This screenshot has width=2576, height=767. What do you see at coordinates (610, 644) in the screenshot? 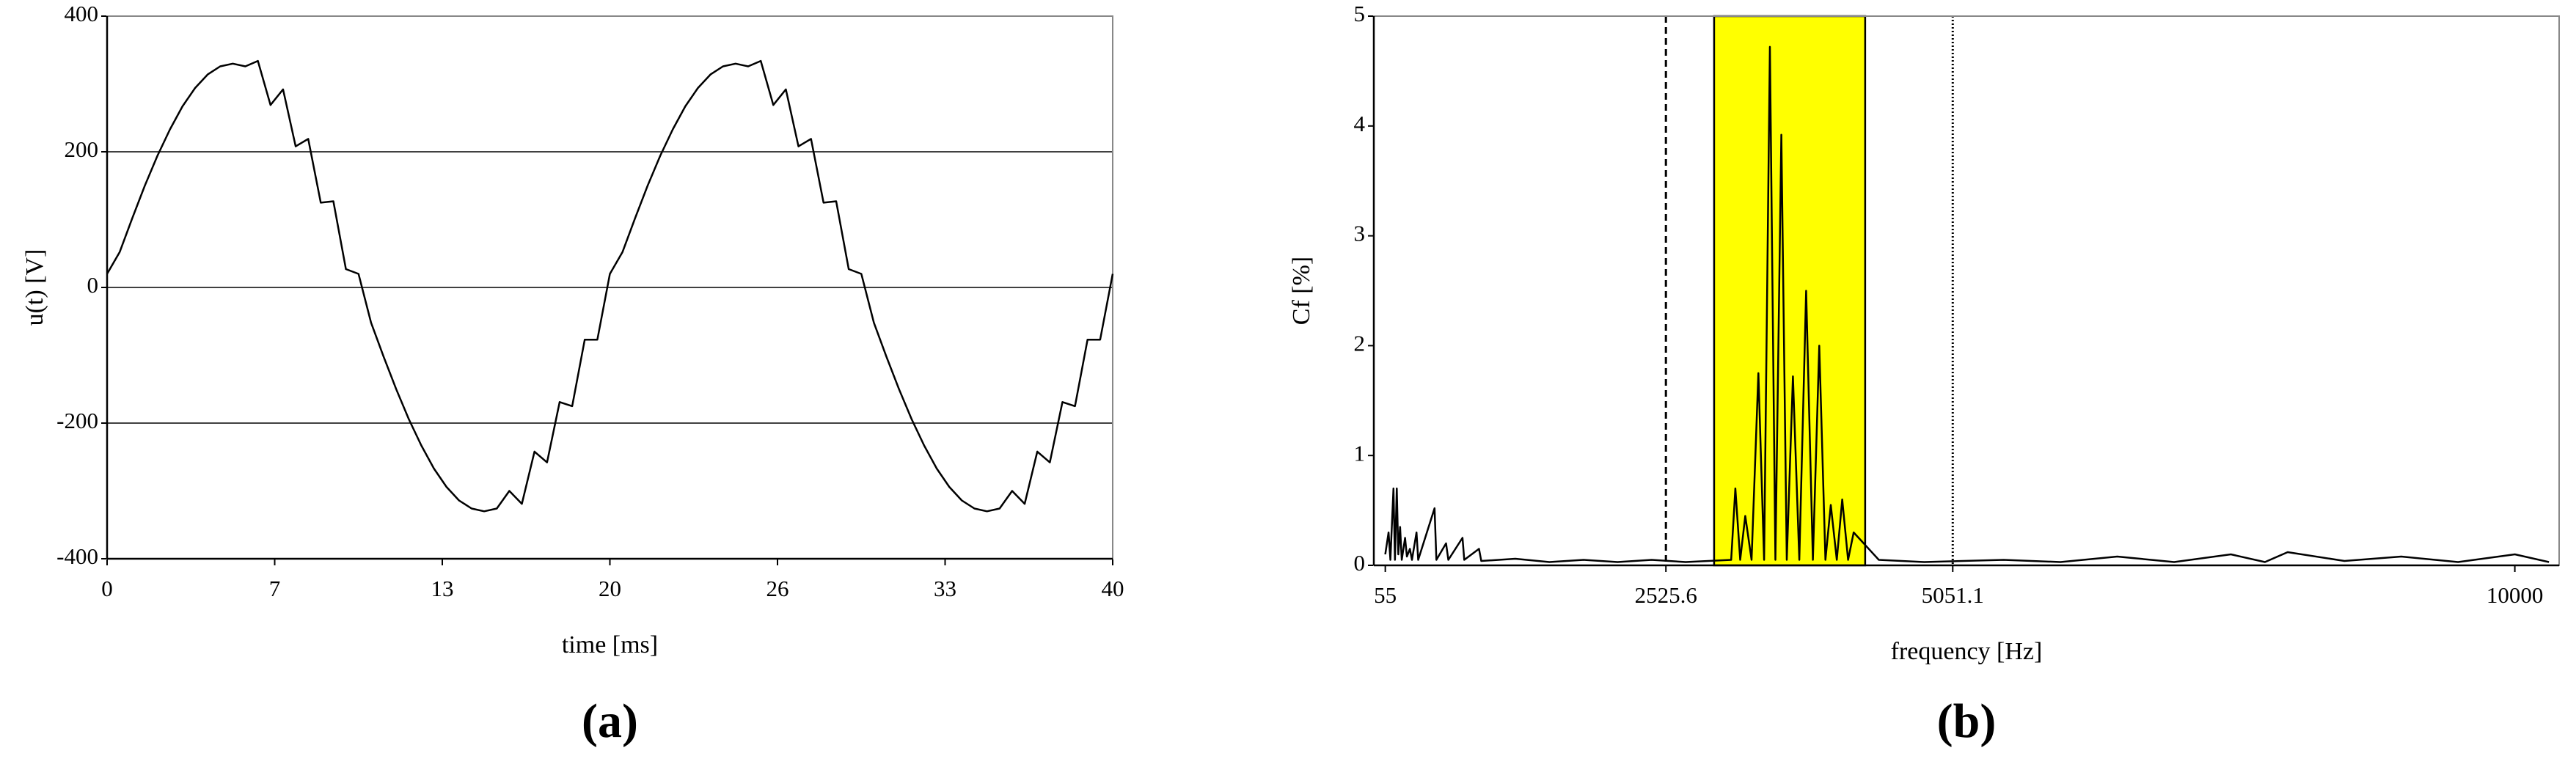
I see `x-axis-title: time [ms]` at bounding box center [610, 644].